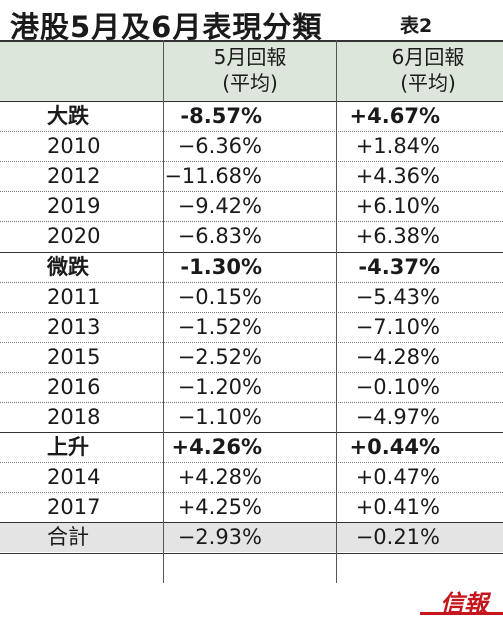 The width and height of the screenshot is (503, 620). Describe the element at coordinates (397, 386) in the screenshot. I see `value-june: −0.10%` at that location.